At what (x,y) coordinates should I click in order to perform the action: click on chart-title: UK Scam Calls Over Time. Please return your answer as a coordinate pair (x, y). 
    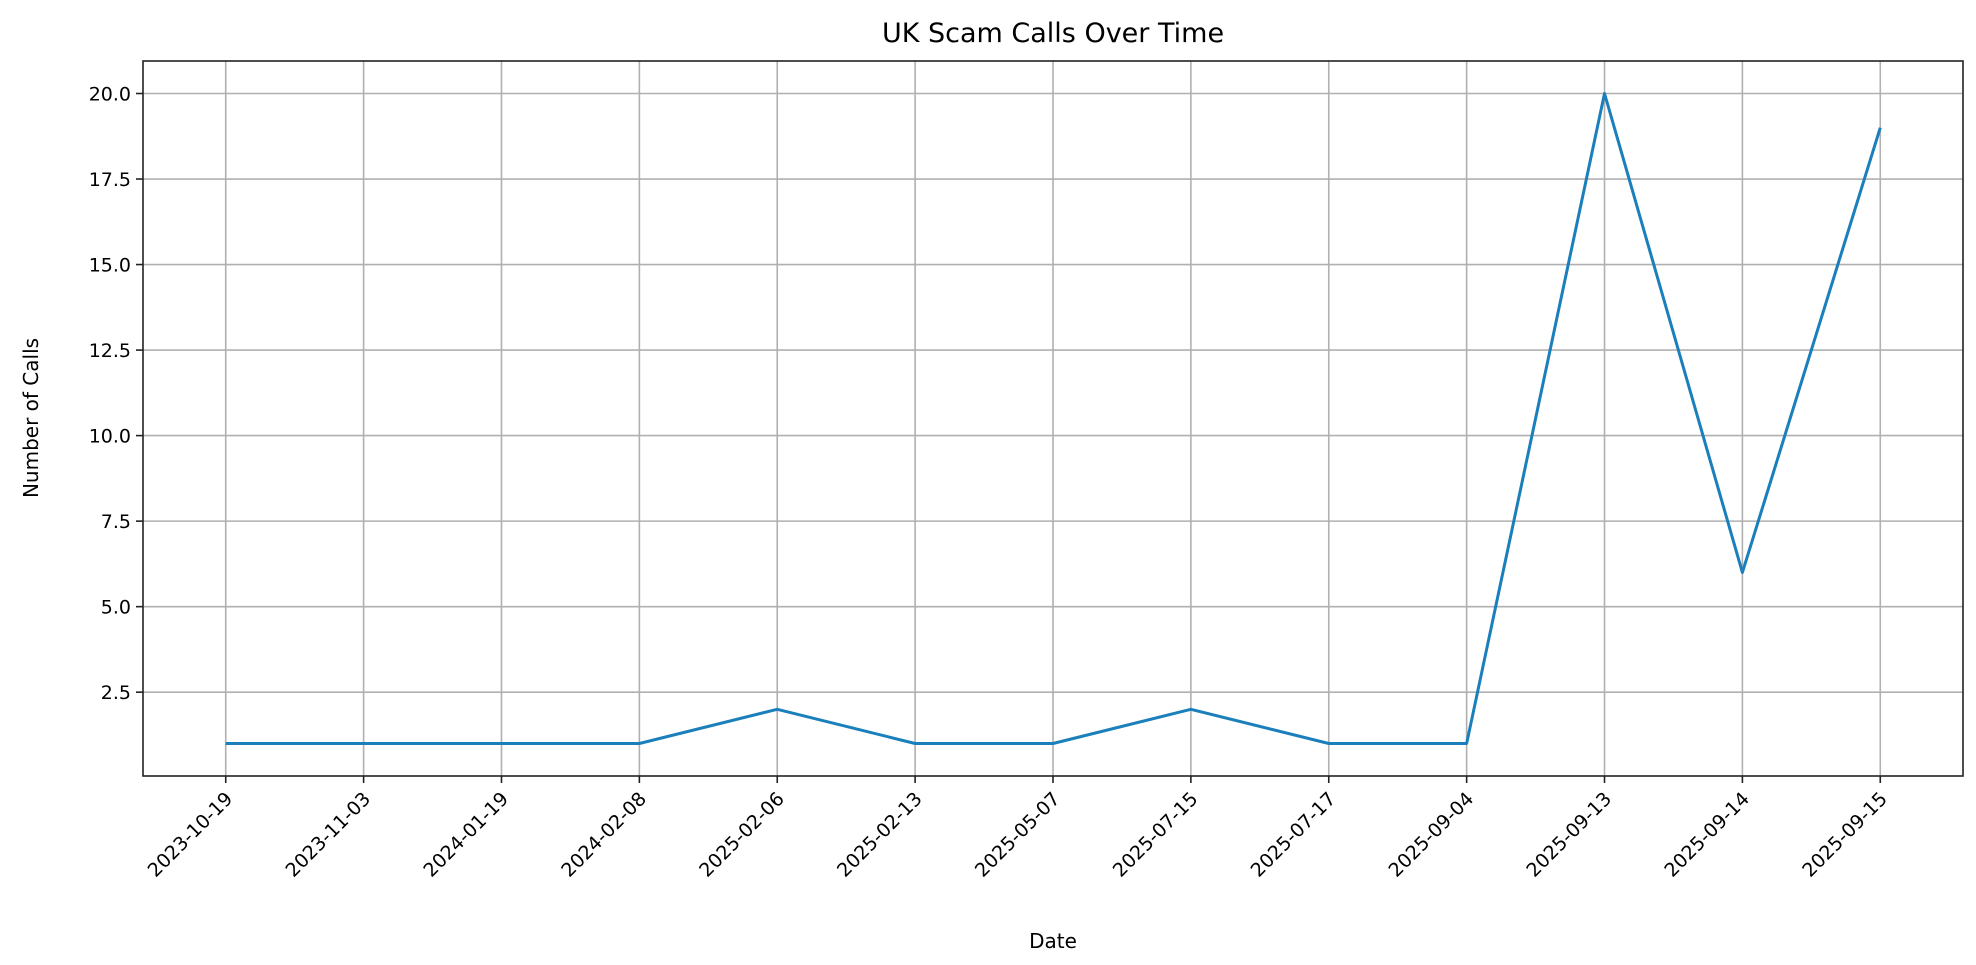
    Looking at the image, I should click on (1053, 33).